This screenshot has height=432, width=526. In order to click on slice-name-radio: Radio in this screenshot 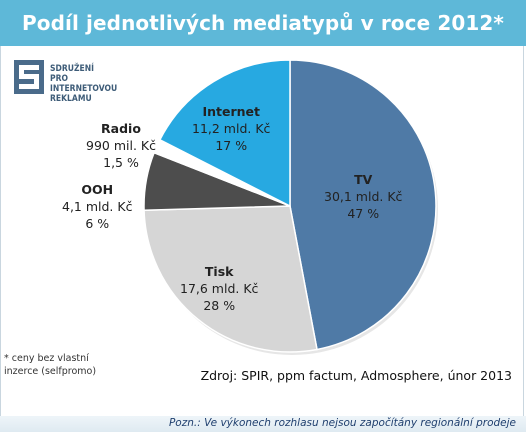, I will do `click(121, 128)`.